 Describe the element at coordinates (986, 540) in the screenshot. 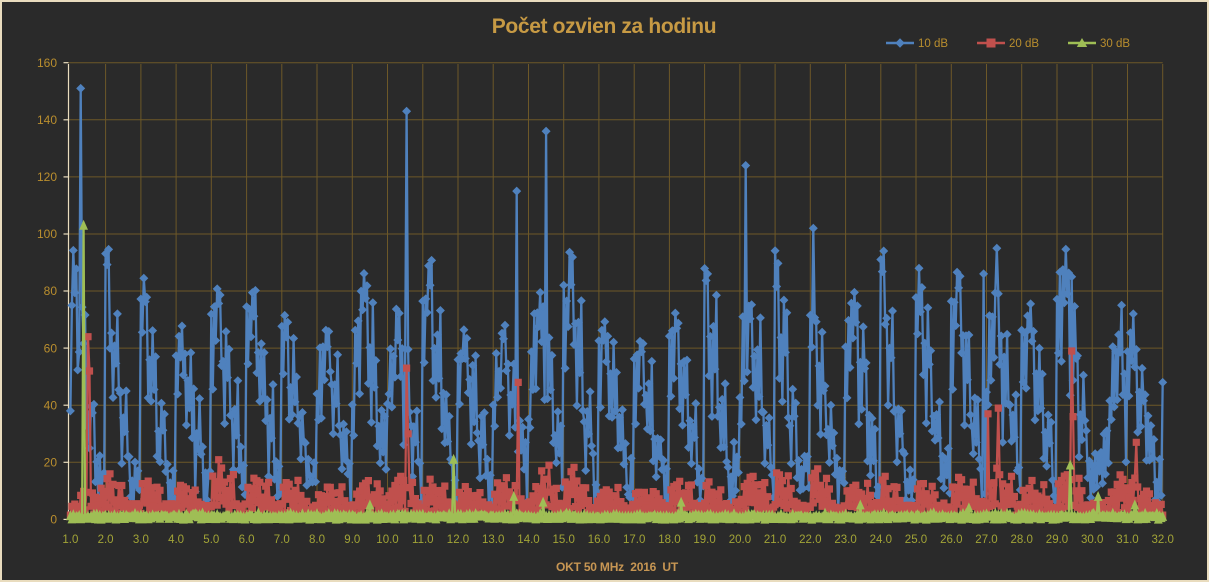

I see `svg-text: 27.0` at that location.